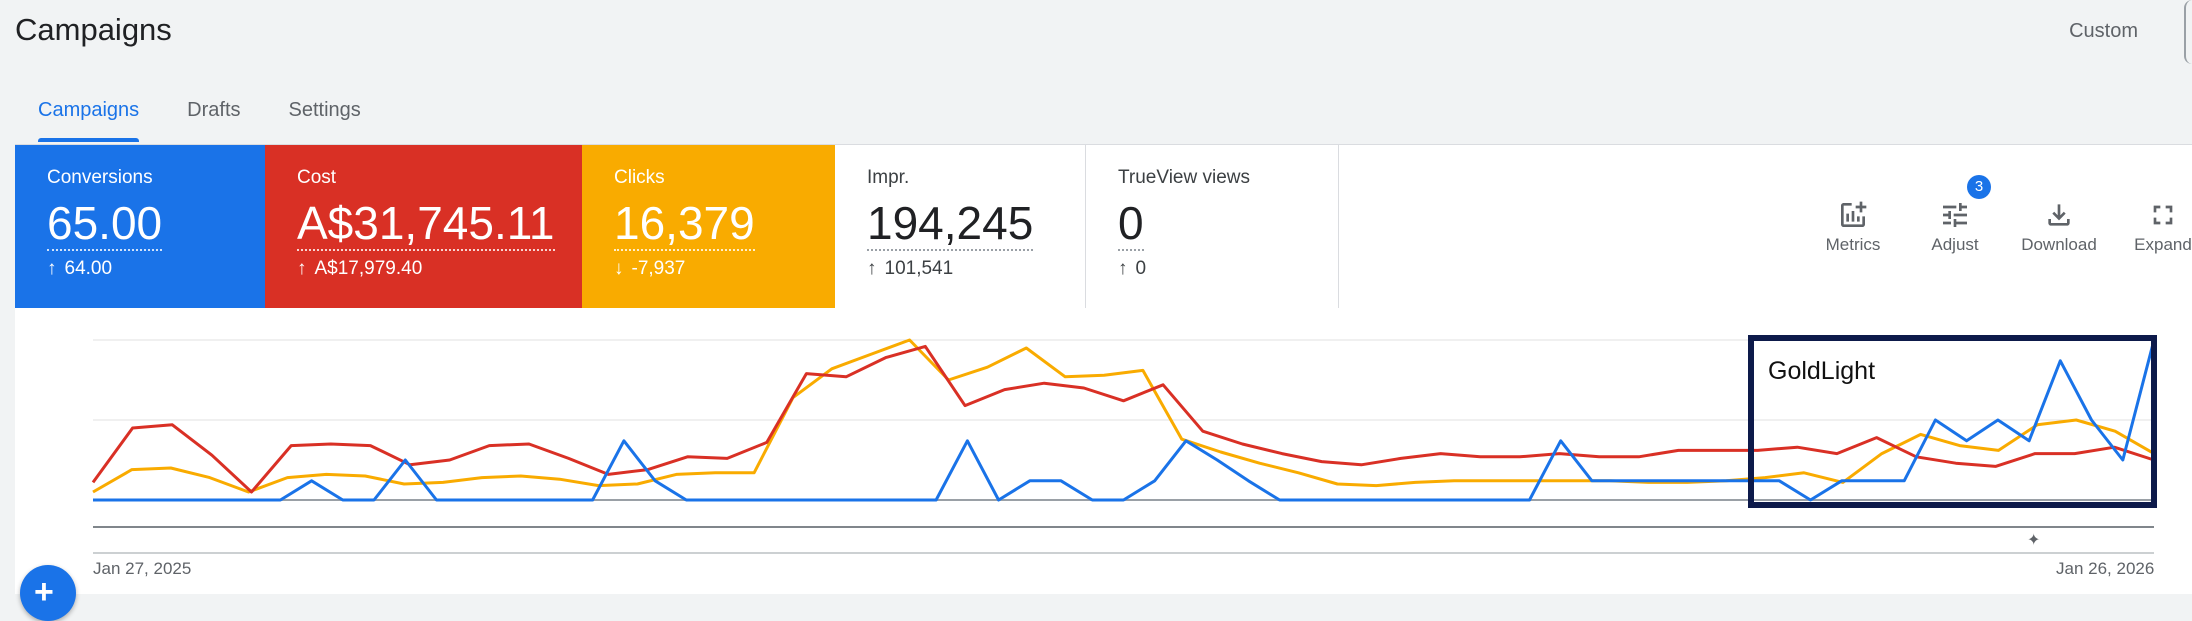 This screenshot has height=621, width=2192. What do you see at coordinates (1952, 421) in the screenshot?
I see `goldlight-annotation-box` at bounding box center [1952, 421].